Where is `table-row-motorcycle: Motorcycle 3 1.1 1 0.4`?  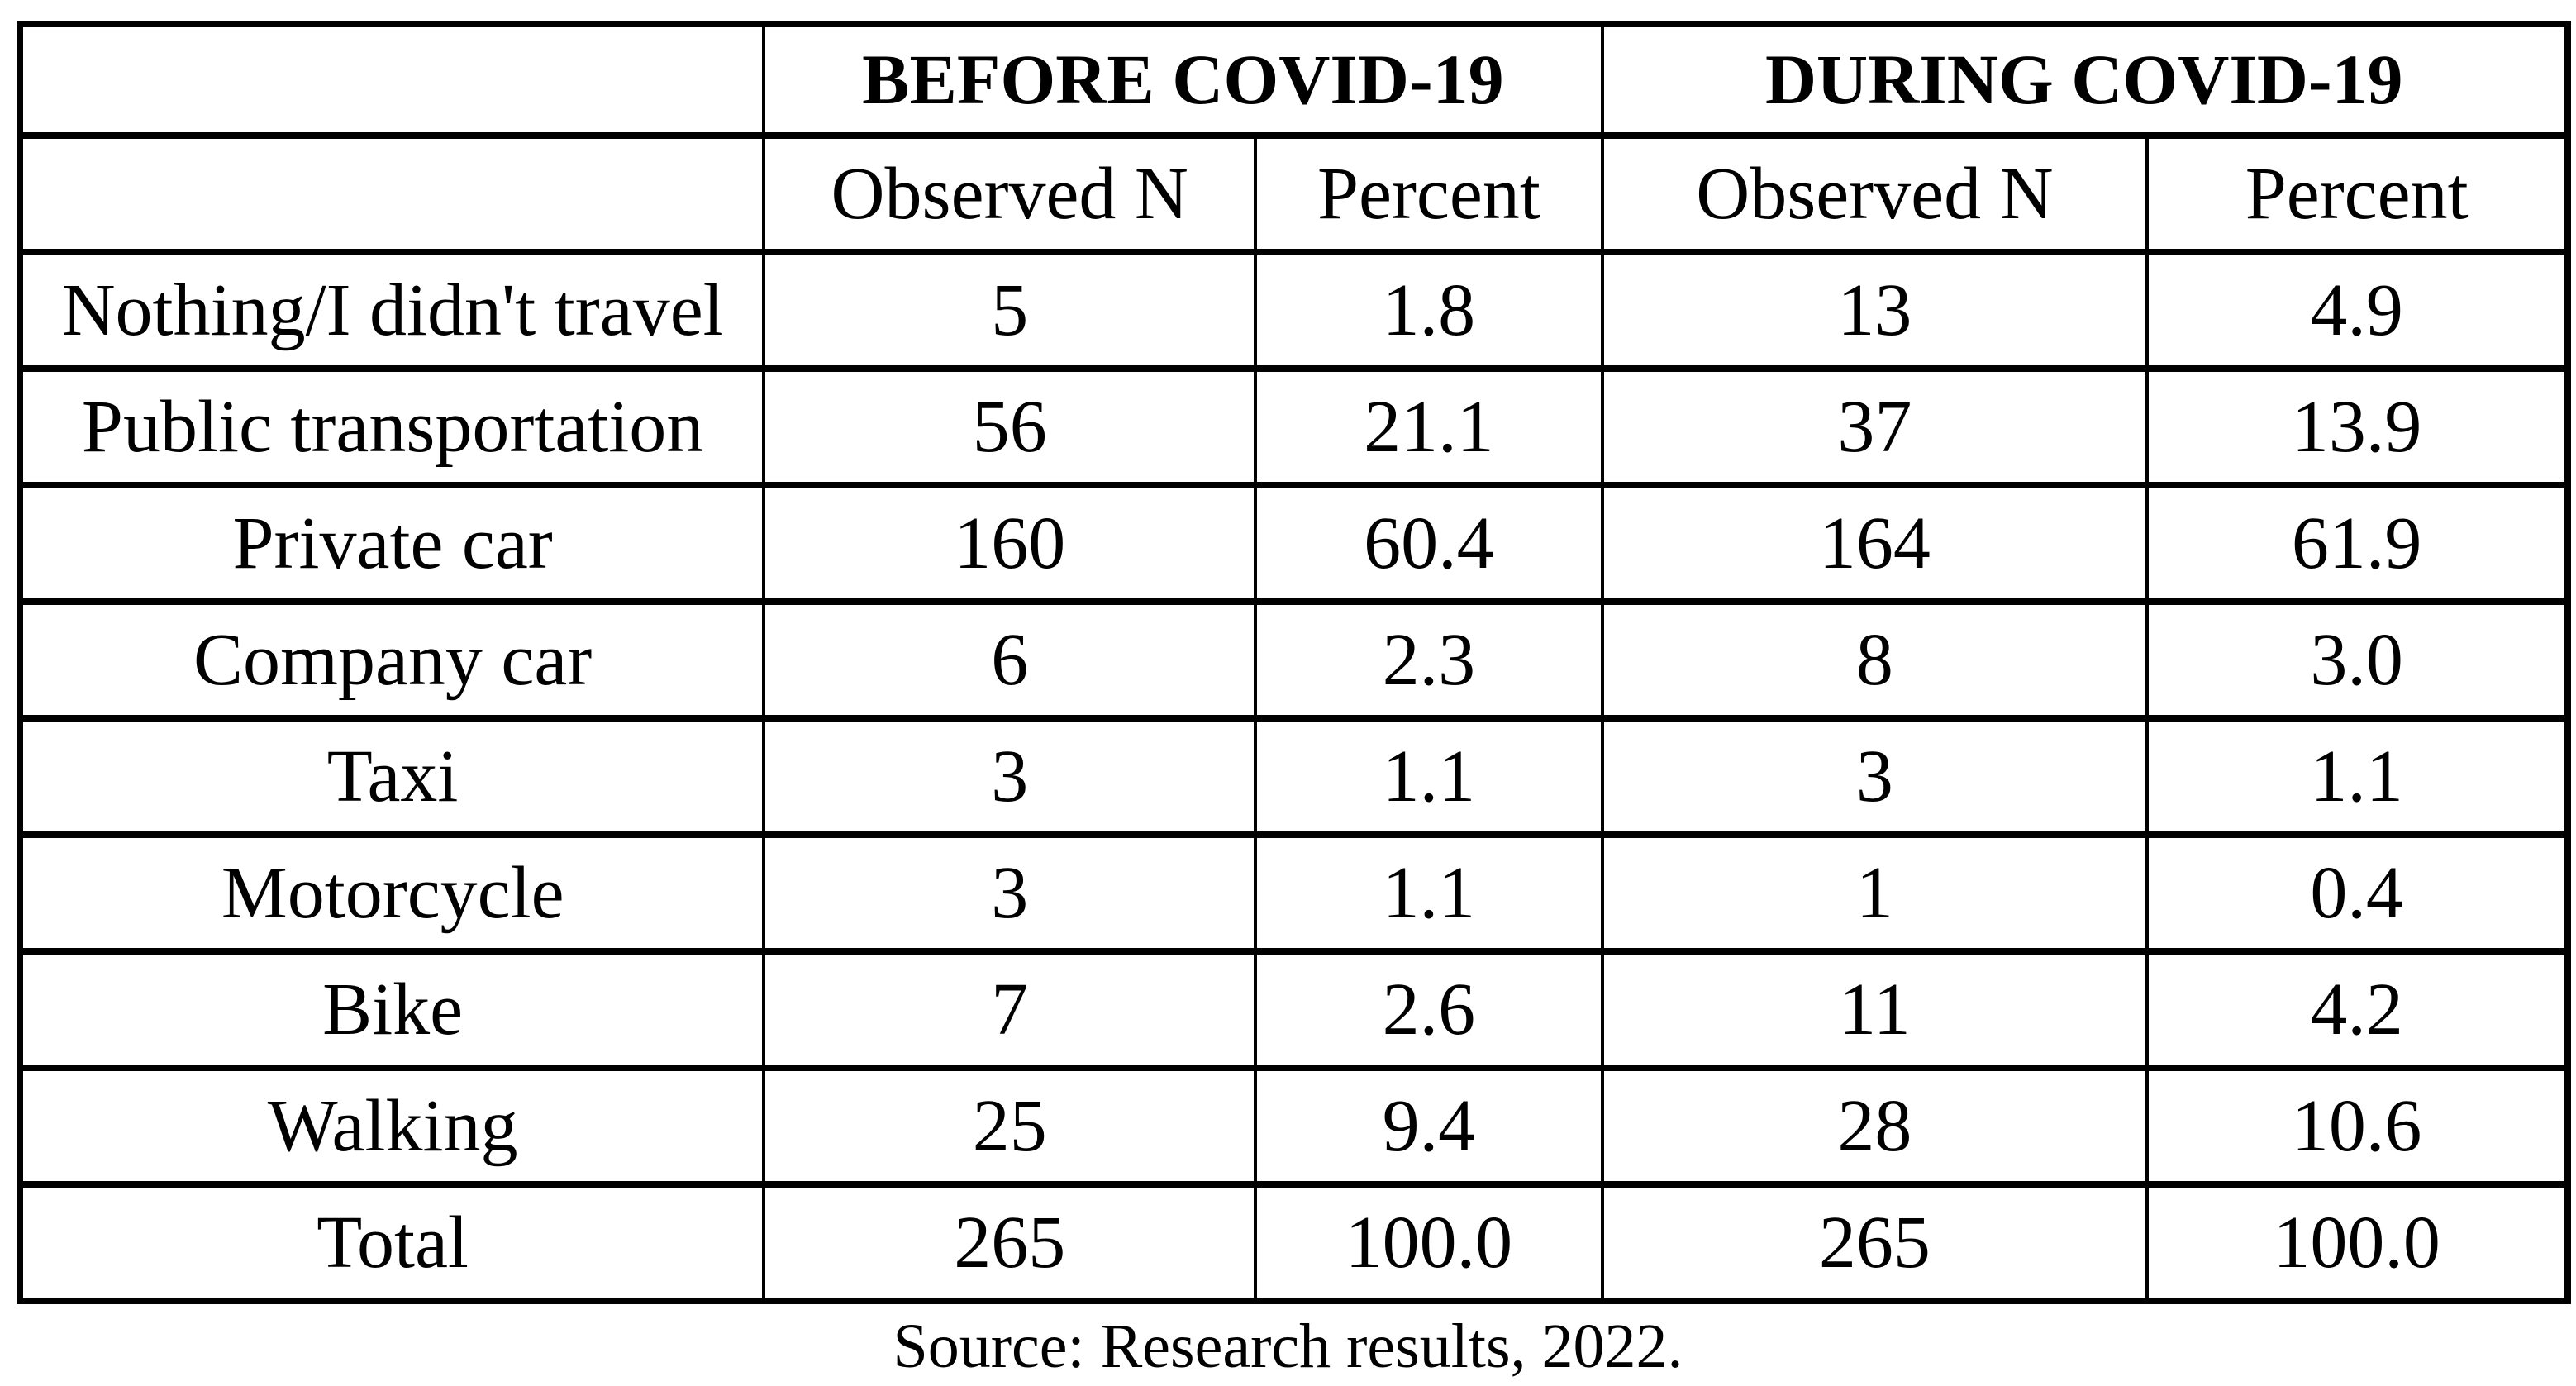 table-row-motorcycle: Motorcycle 3 1.1 1 0.4 is located at coordinates (1293, 893).